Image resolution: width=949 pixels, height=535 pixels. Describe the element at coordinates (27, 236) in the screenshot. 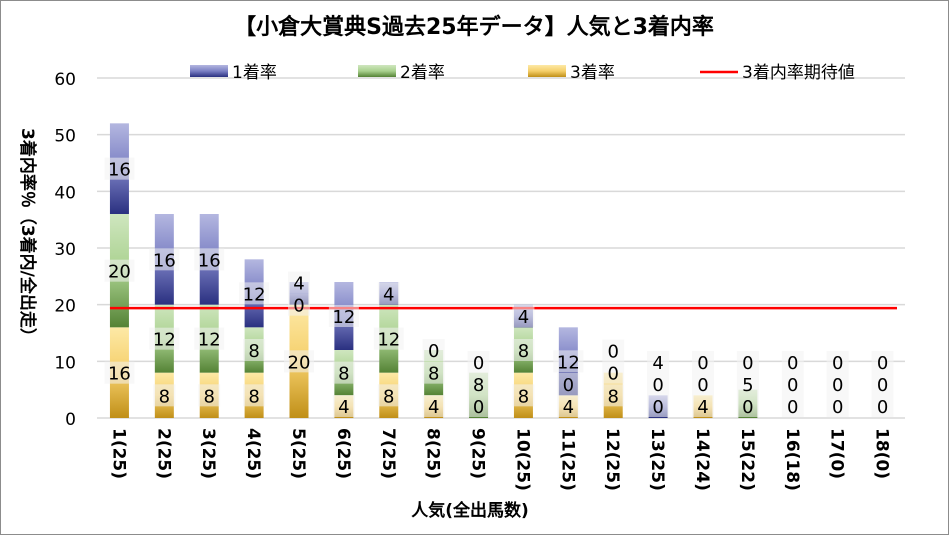

I see `y-axis-title: 3着内率％（3着内/全出走）` at that location.